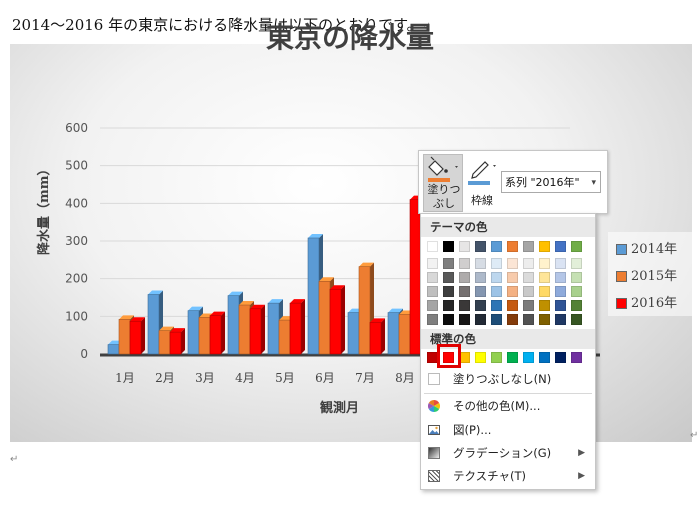 The height and width of the screenshot is (511, 700). Describe the element at coordinates (443, 183) in the screenshot. I see `fill-button: 塗りつ ぶし` at that location.